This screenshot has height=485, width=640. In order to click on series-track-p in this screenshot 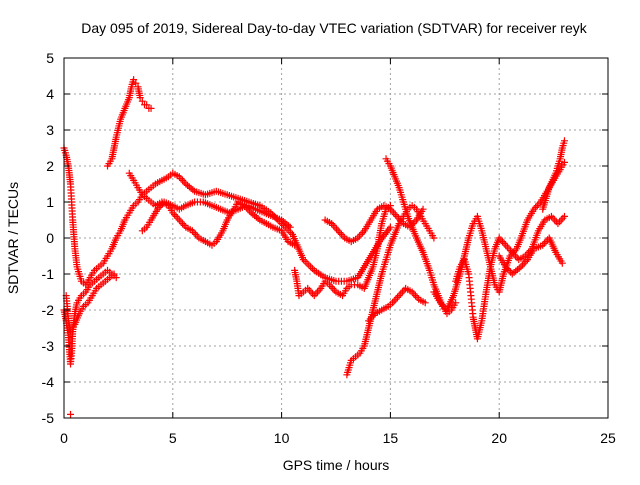, I will do `click(71, 414)`.